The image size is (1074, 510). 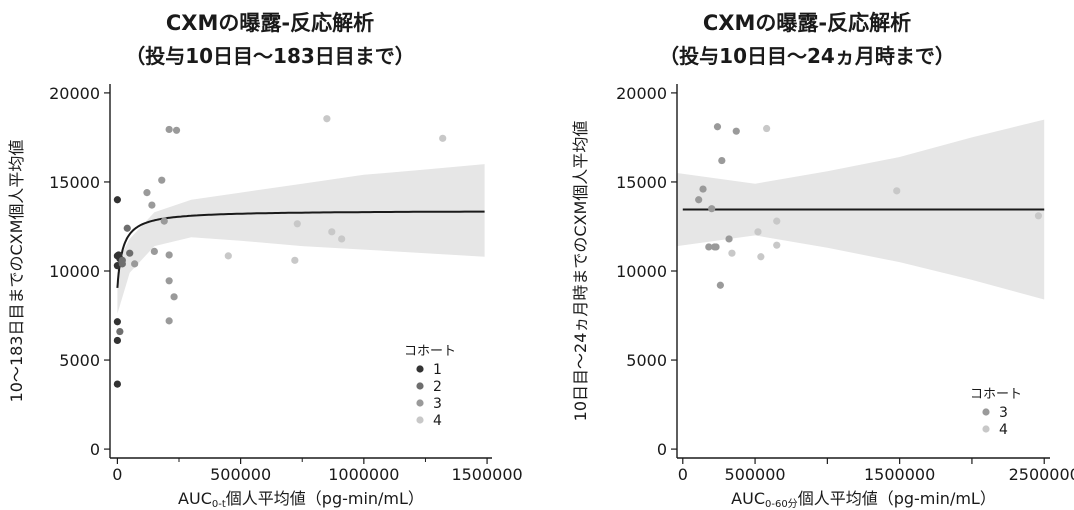 What do you see at coordinates (300, 249) in the screenshot?
I see `fit-curve` at bounding box center [300, 249].